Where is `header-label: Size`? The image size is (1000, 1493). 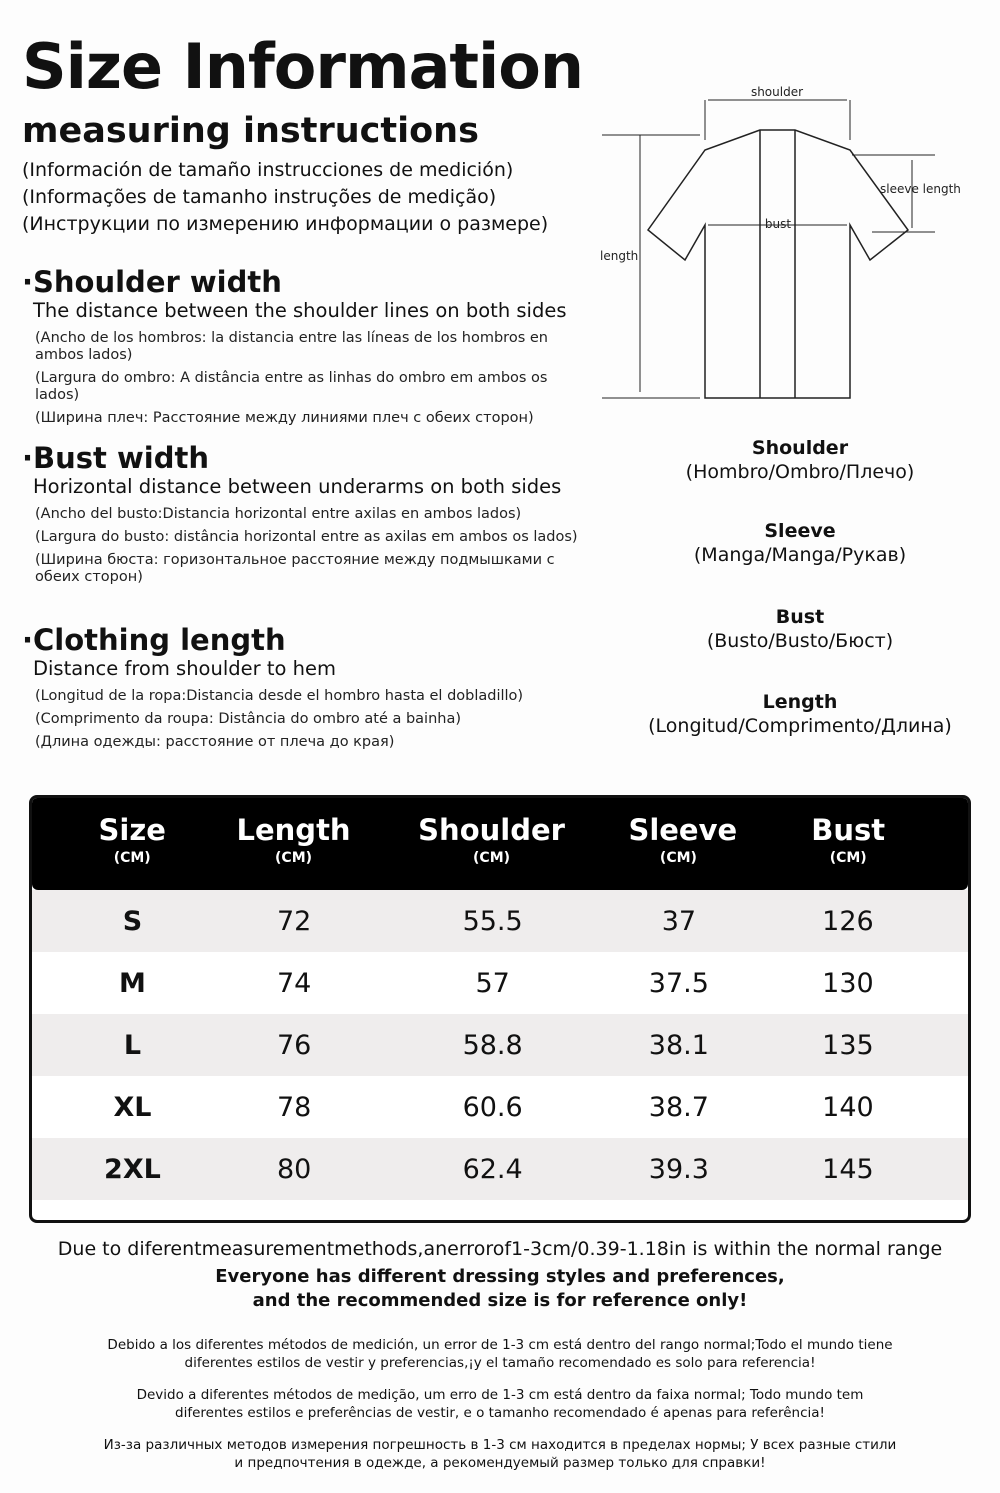
header-label: Size is located at coordinates (132, 830).